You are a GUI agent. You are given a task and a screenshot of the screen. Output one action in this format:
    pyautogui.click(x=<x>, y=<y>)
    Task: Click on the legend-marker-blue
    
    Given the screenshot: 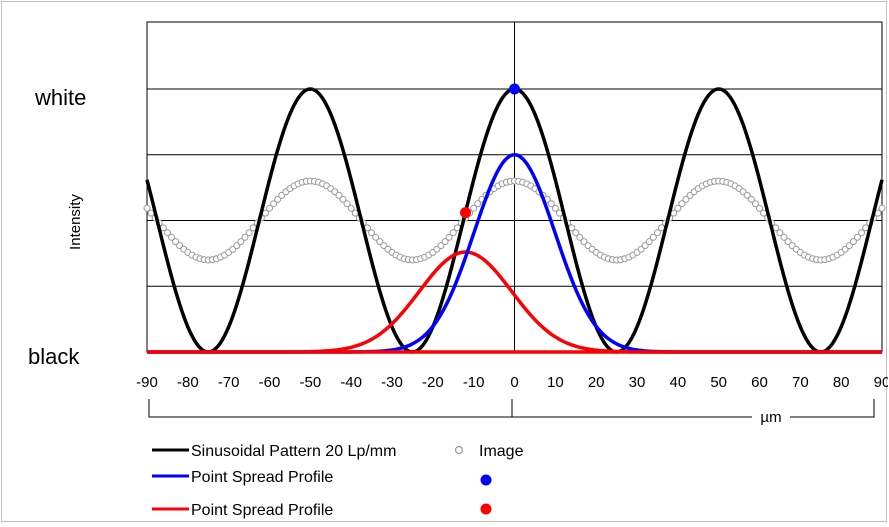 What is the action you would take?
    pyautogui.click(x=486, y=480)
    